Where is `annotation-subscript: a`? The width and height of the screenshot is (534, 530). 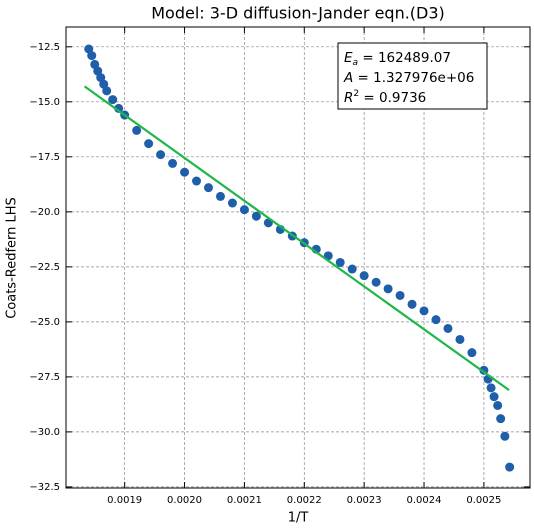
annotation-subscript: a is located at coordinates (356, 63).